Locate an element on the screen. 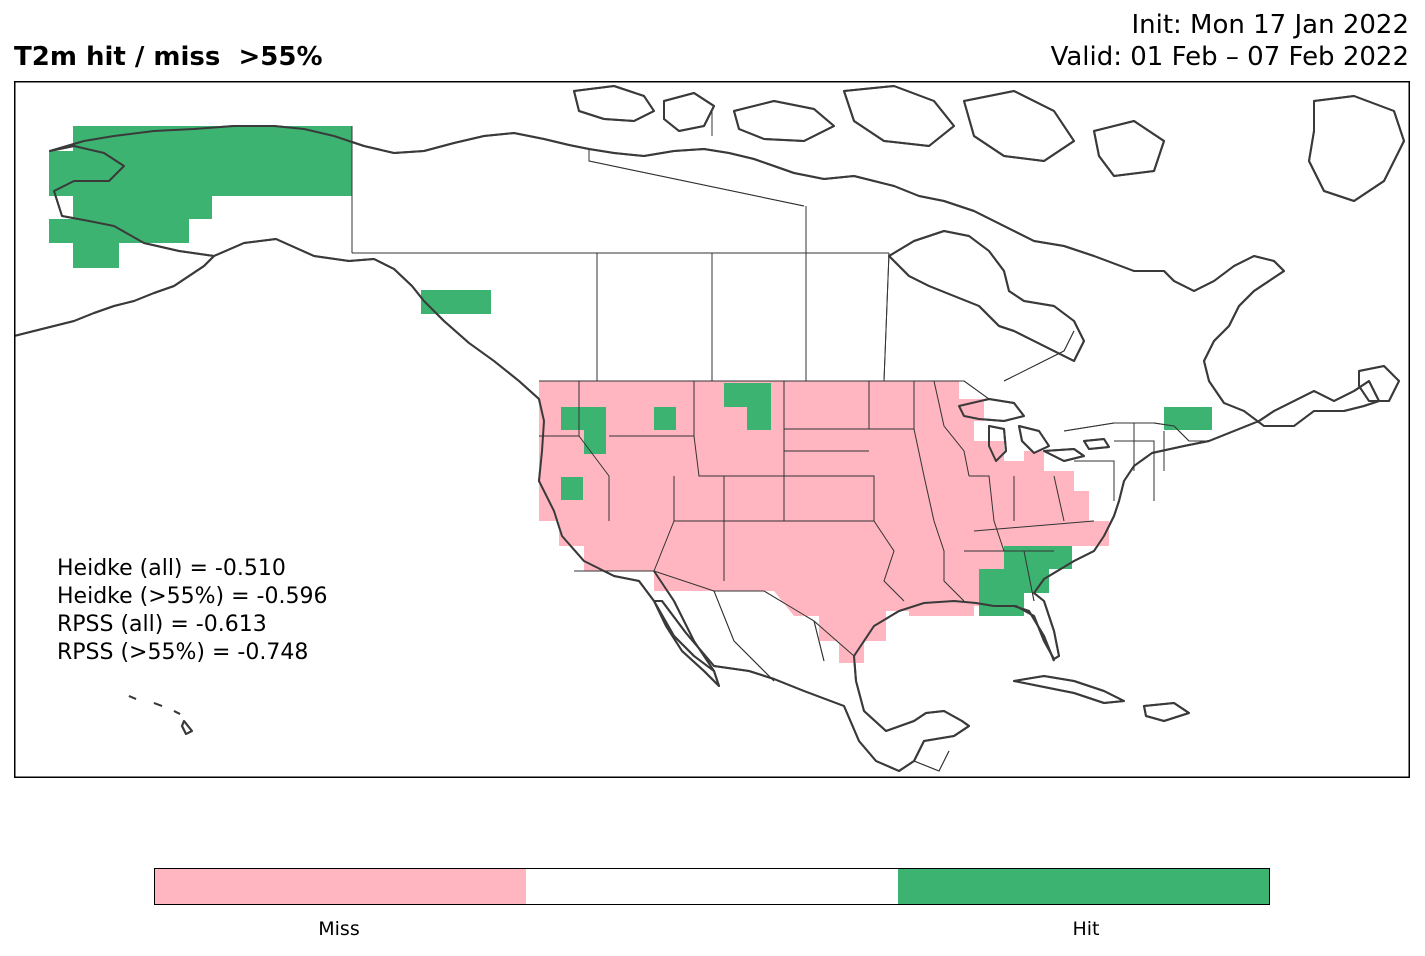  hit-cell-nevada is located at coordinates (572, 488).